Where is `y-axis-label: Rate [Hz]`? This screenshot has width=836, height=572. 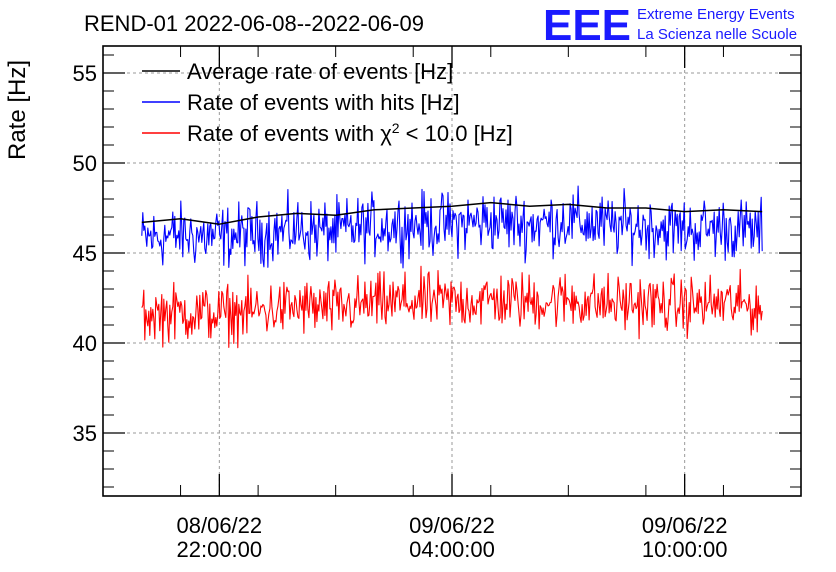 y-axis-label: Rate [Hz] is located at coordinates (17, 110).